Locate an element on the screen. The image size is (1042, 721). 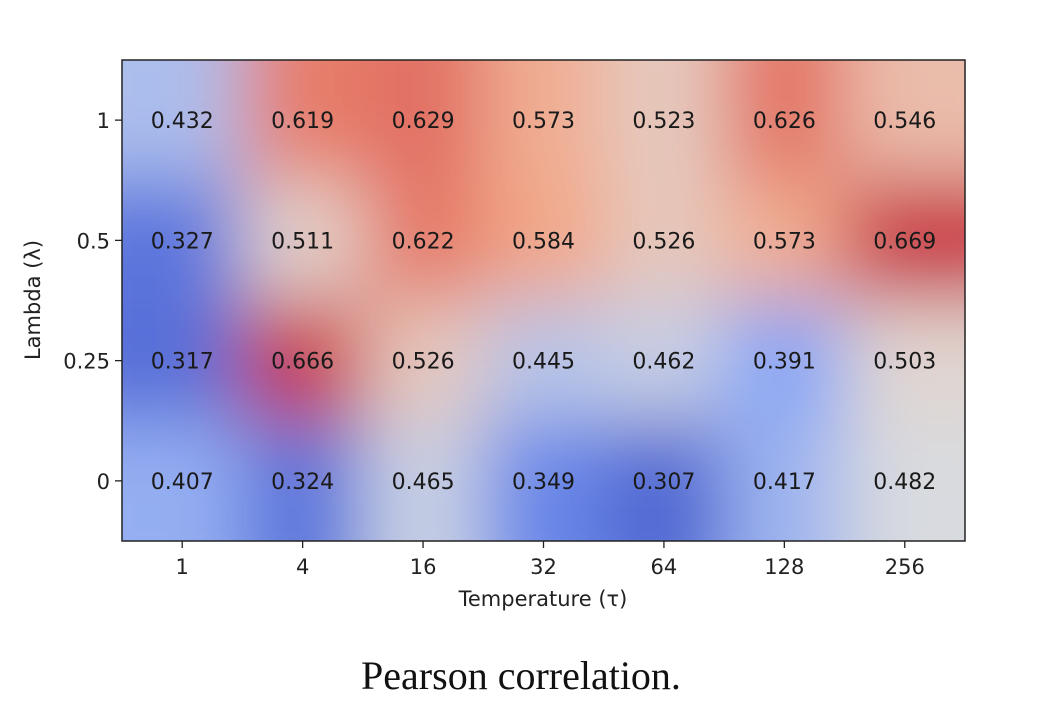
y-tick-label: 1 is located at coordinates (103, 121).